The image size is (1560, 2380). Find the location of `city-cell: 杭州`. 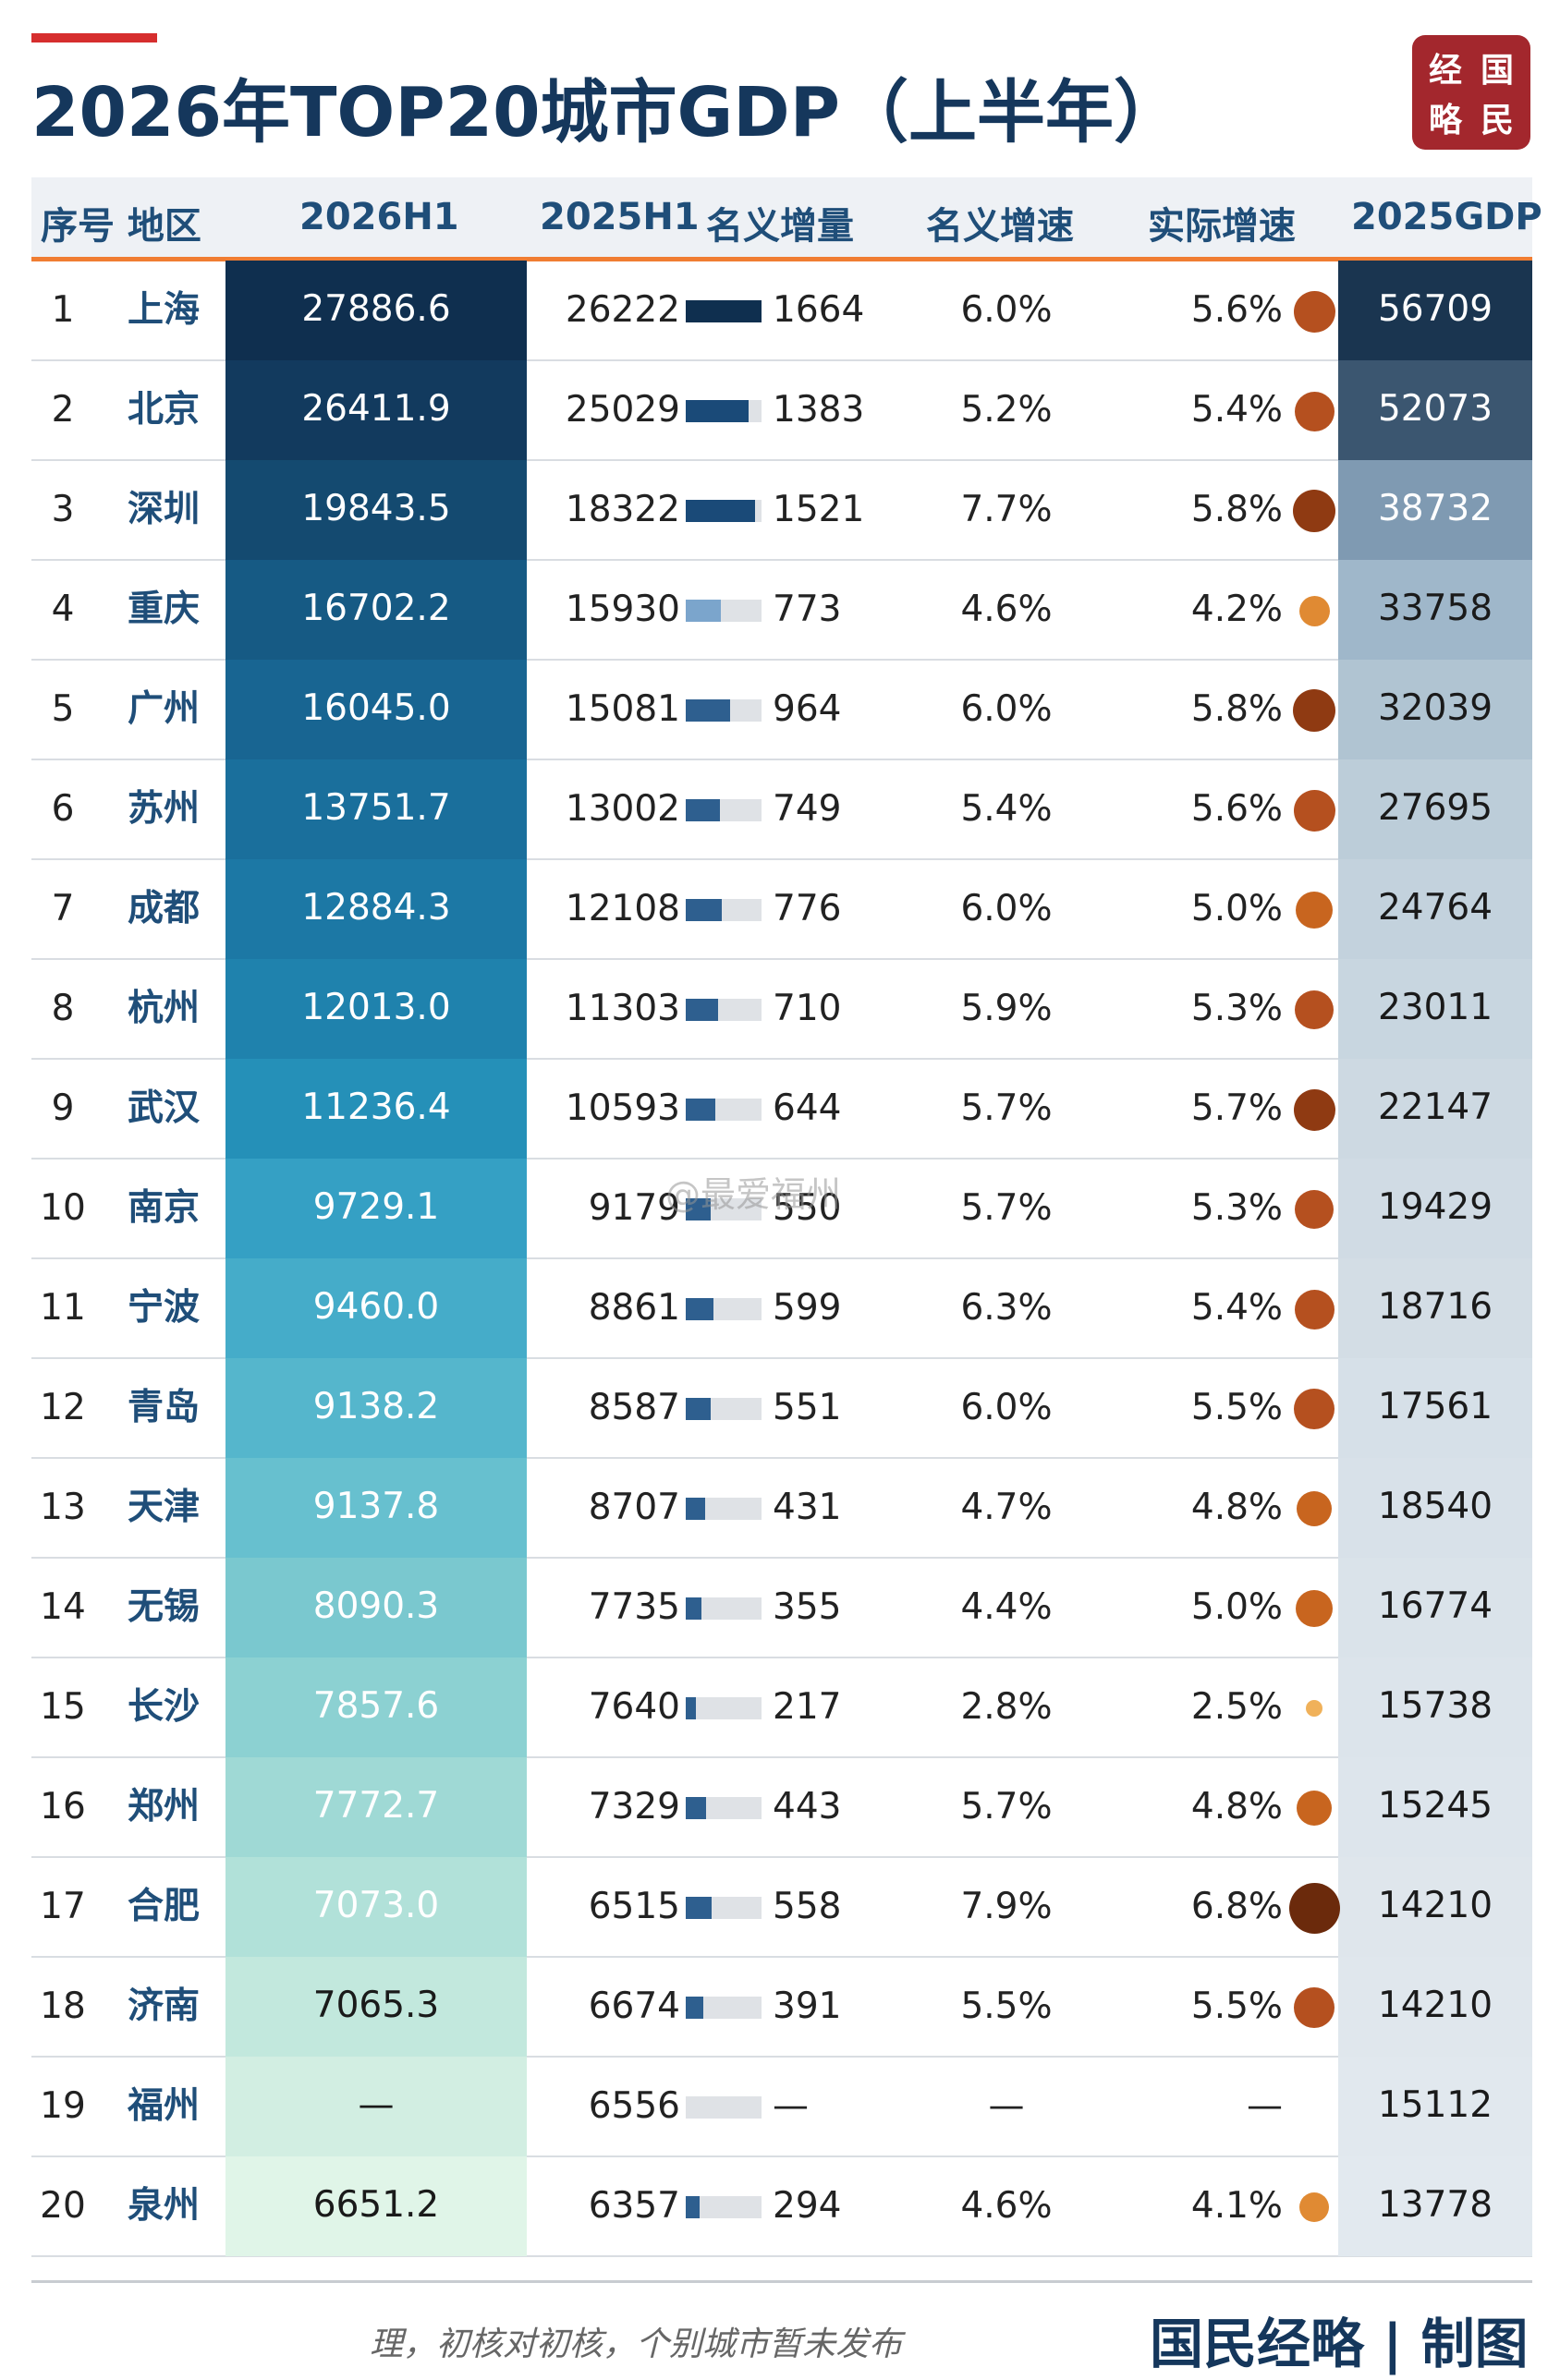

city-cell: 杭州 is located at coordinates (164, 1008).